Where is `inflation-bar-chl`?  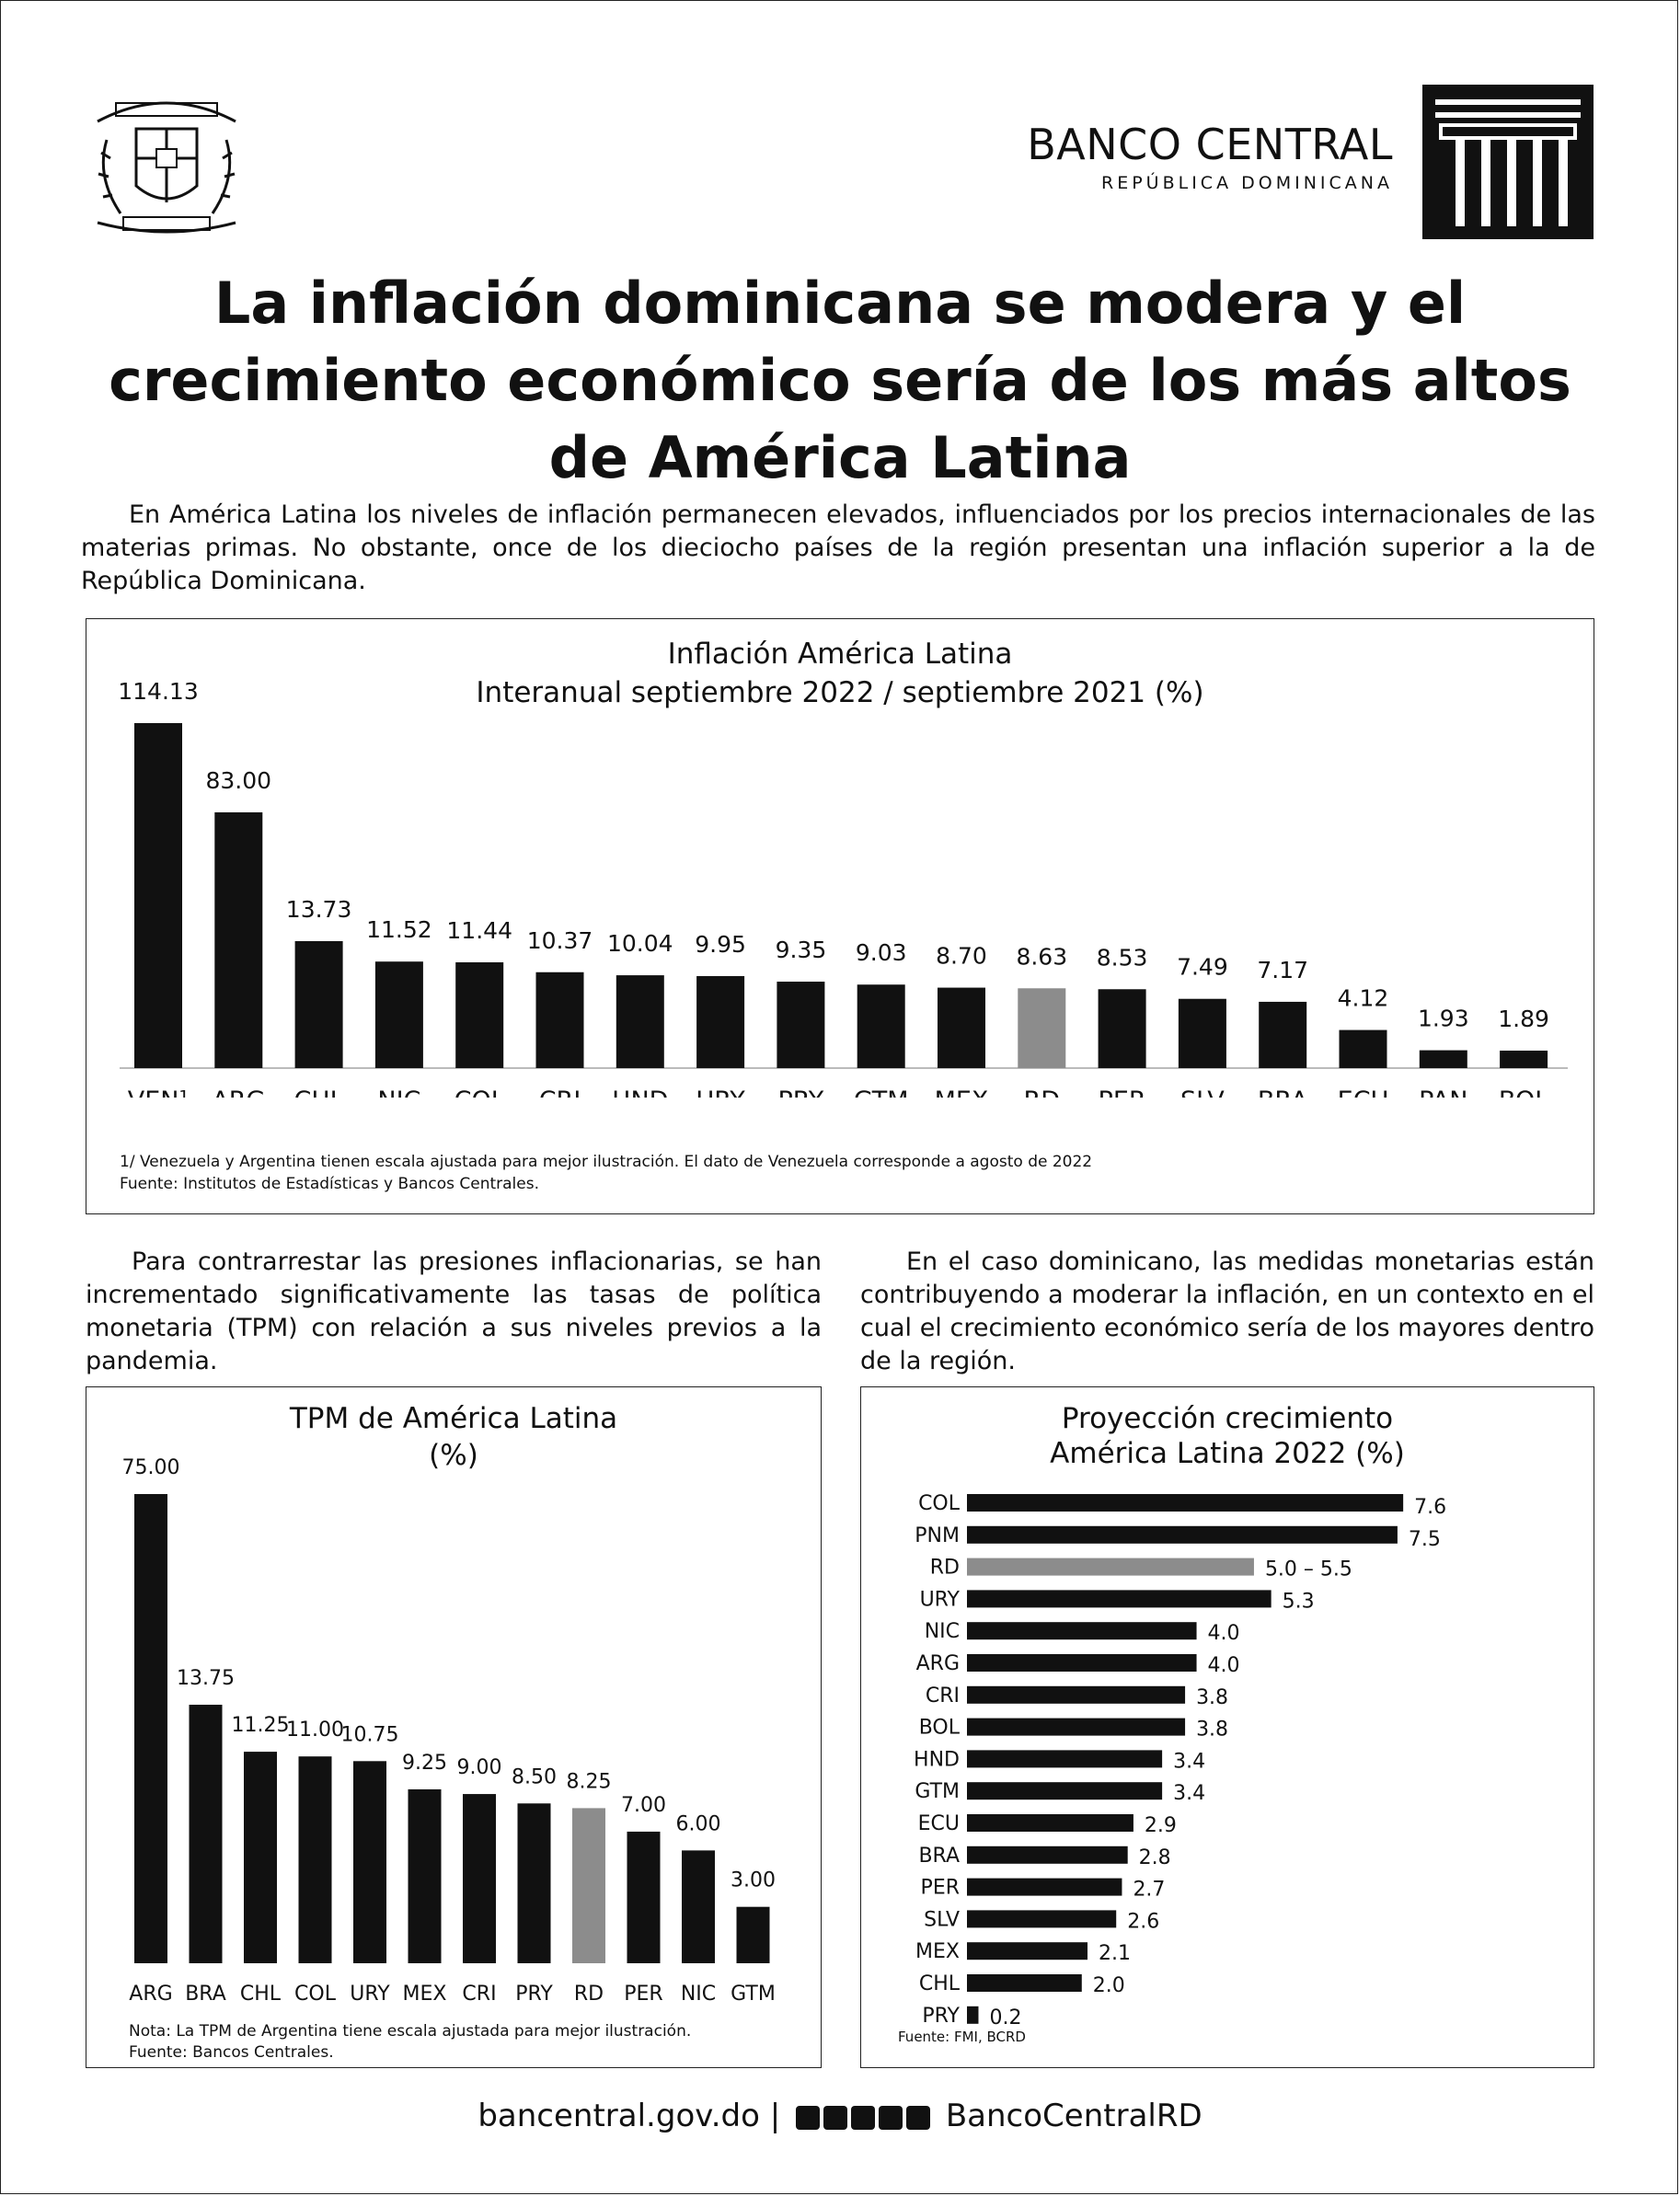 inflation-bar-chl is located at coordinates (318, 1004).